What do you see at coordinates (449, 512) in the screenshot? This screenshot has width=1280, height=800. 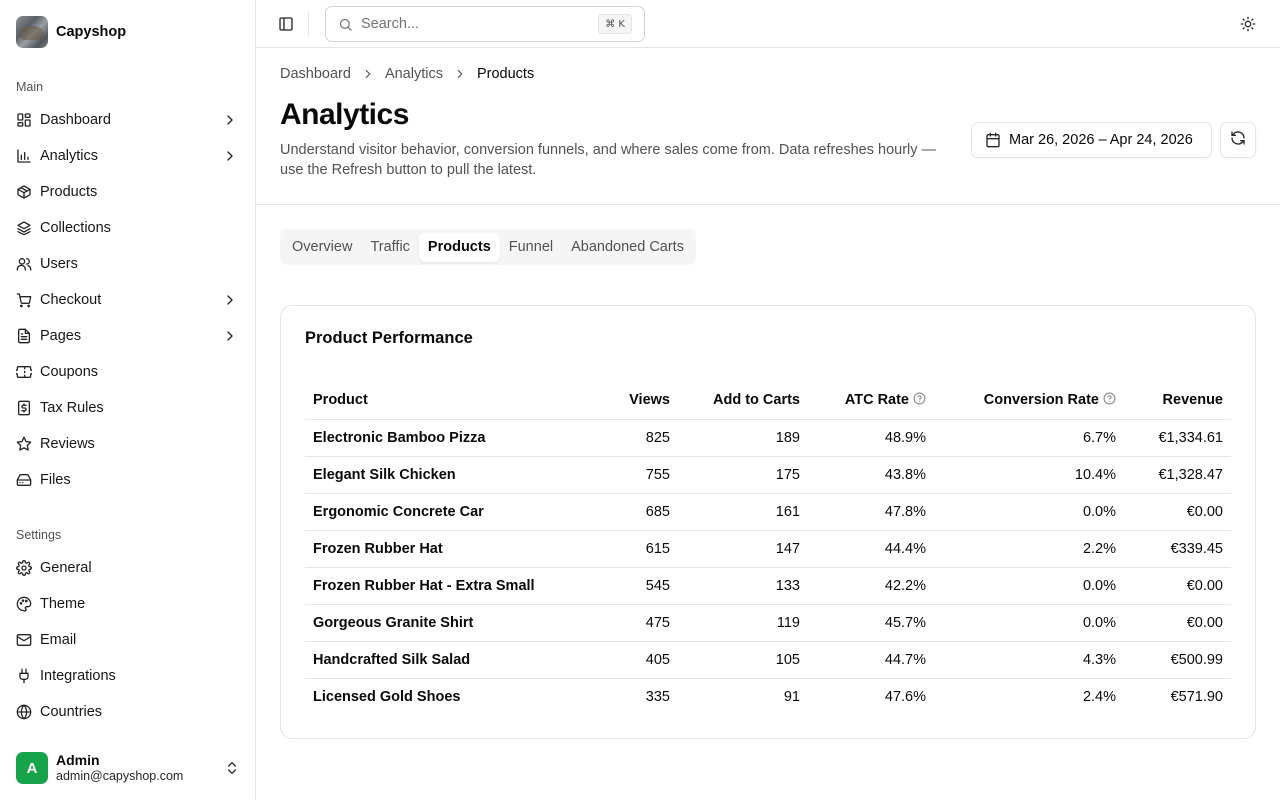 I see `cell-product: Ergonomic Concrete Car` at bounding box center [449, 512].